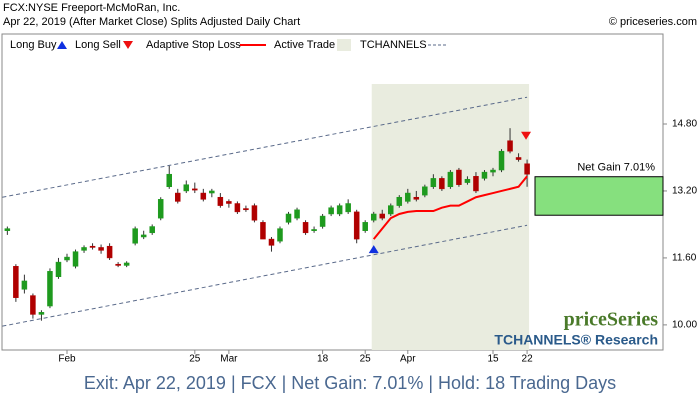 The width and height of the screenshot is (700, 400). I want to click on header-title: FCX:NYSE Freeport-McMoRan, Inc., so click(91, 8).